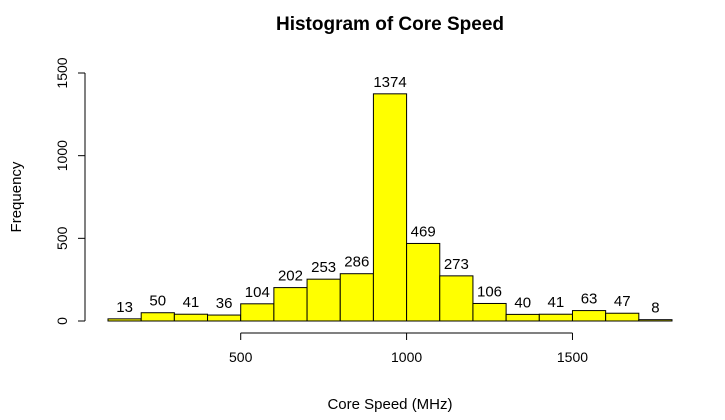 This screenshot has width=725, height=420. I want to click on chart-title: Histogram of Core Speed, so click(390, 24).